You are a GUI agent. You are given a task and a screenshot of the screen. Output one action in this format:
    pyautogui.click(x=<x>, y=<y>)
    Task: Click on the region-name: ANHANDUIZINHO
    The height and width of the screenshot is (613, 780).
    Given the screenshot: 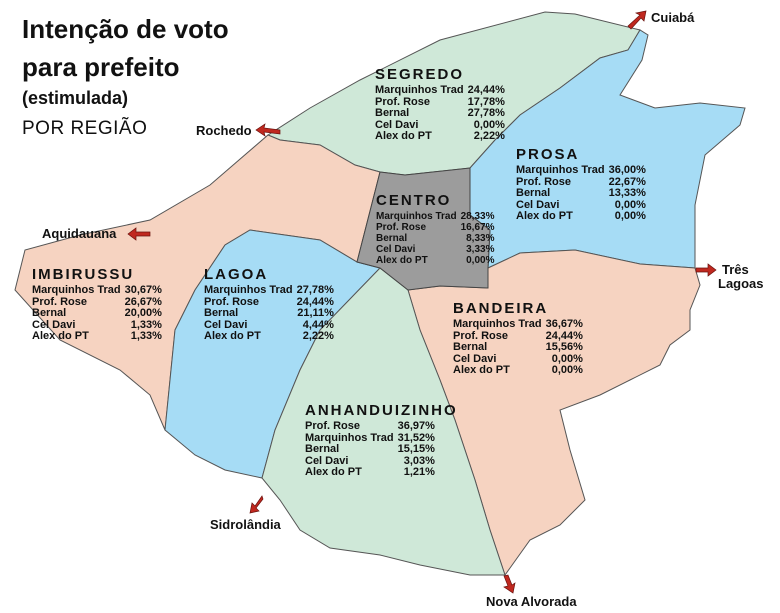 What is the action you would take?
    pyautogui.click(x=381, y=410)
    